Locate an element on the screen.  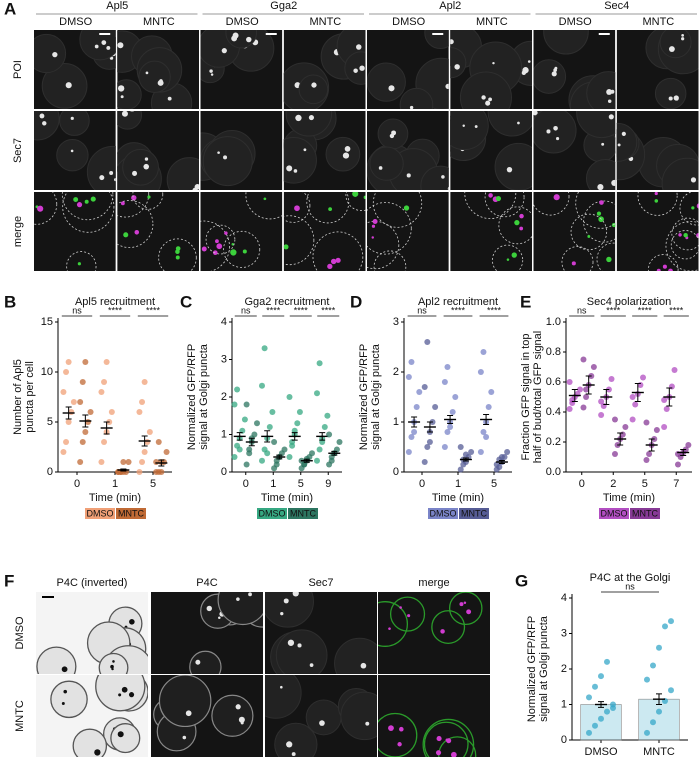
x-tick-label: 9 is located at coordinates (328, 484).